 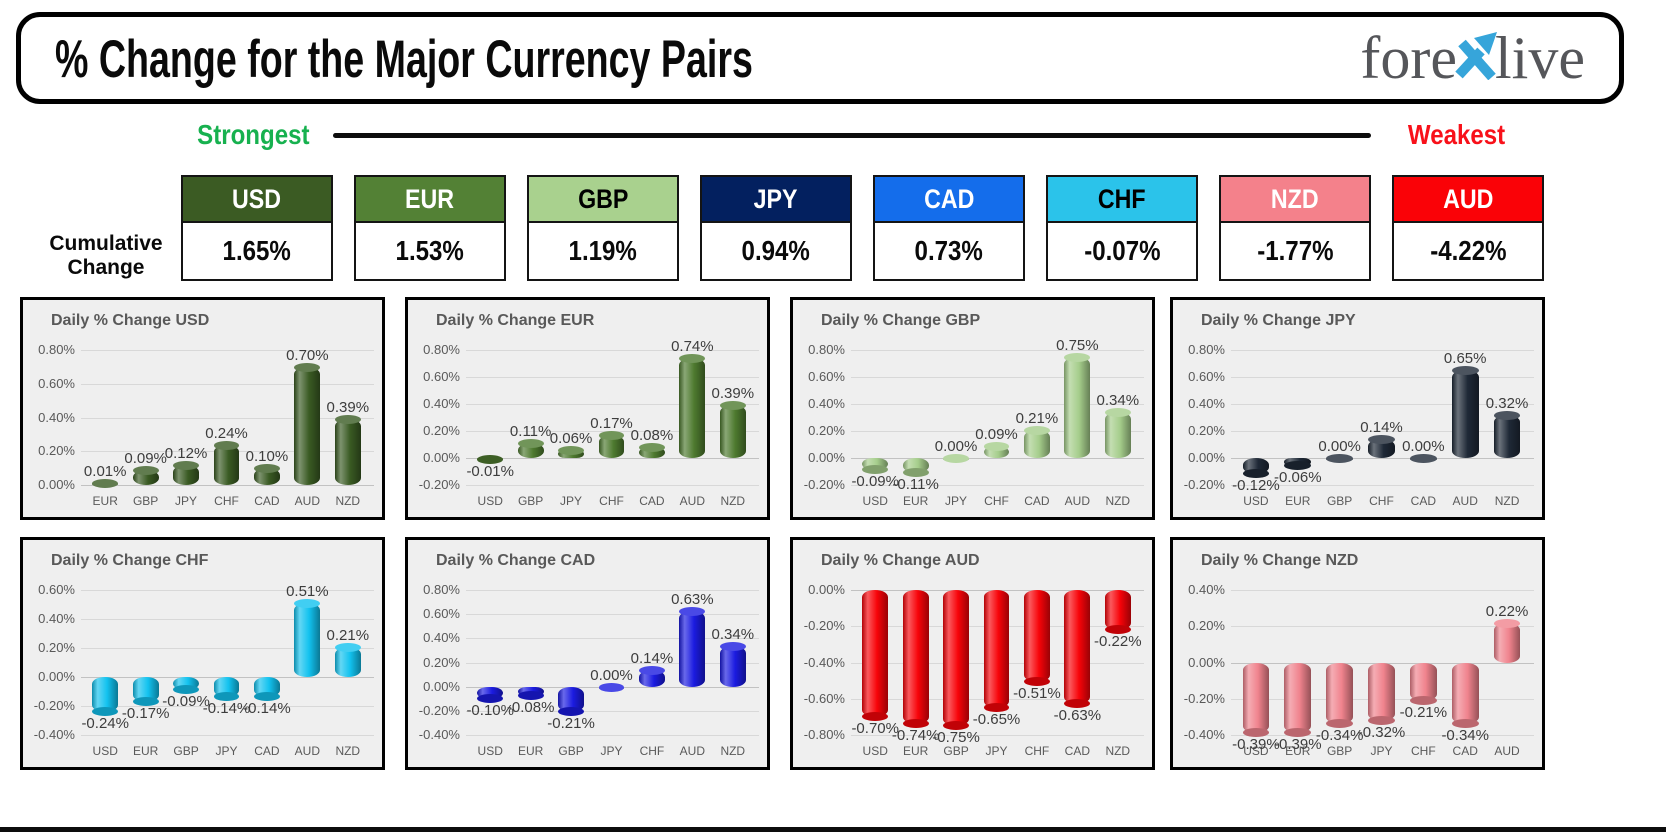 I want to click on bar-chf-gbp, so click(x=186, y=686).